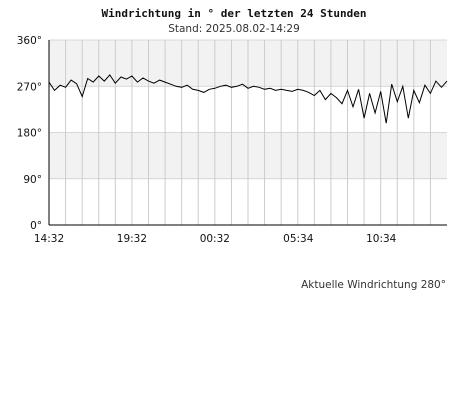  I want to click on y-tick-label-1: 90°, so click(32, 180).